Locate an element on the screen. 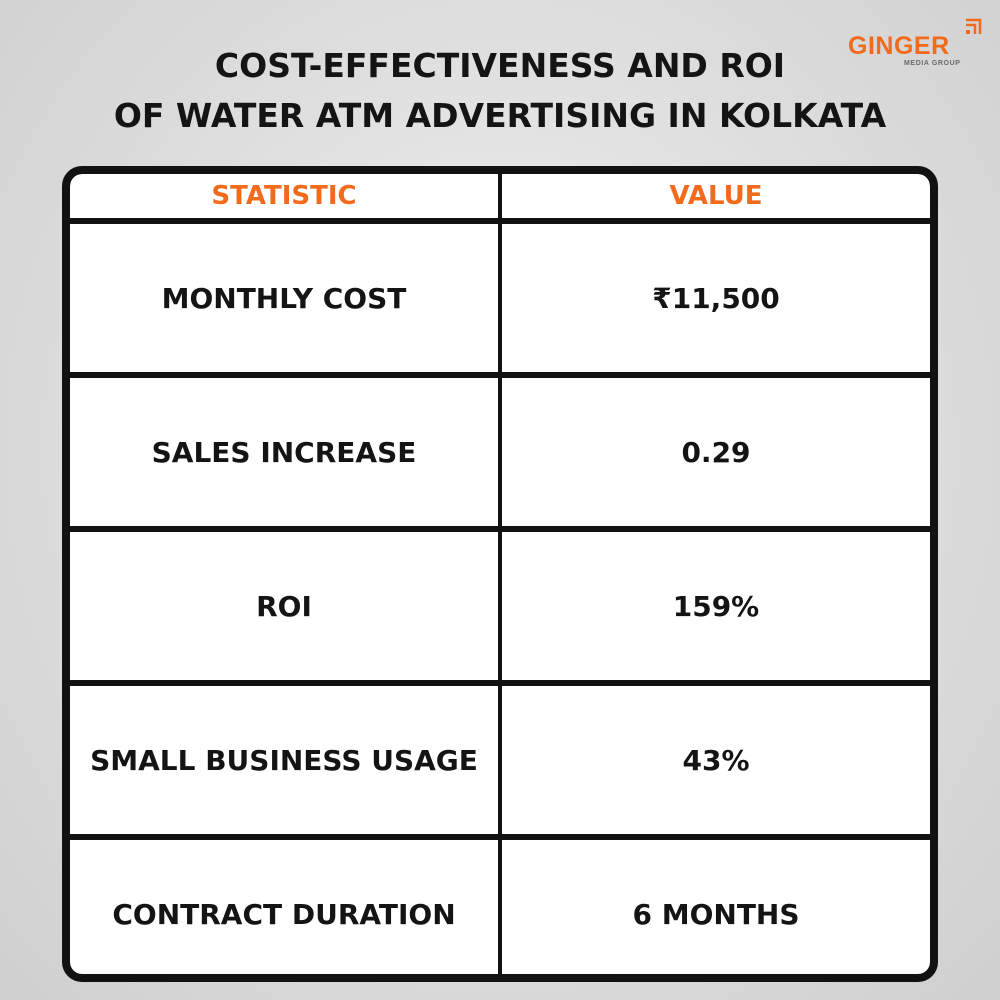  table-row-statistic: CONTRACT DURATION is located at coordinates (284, 907).